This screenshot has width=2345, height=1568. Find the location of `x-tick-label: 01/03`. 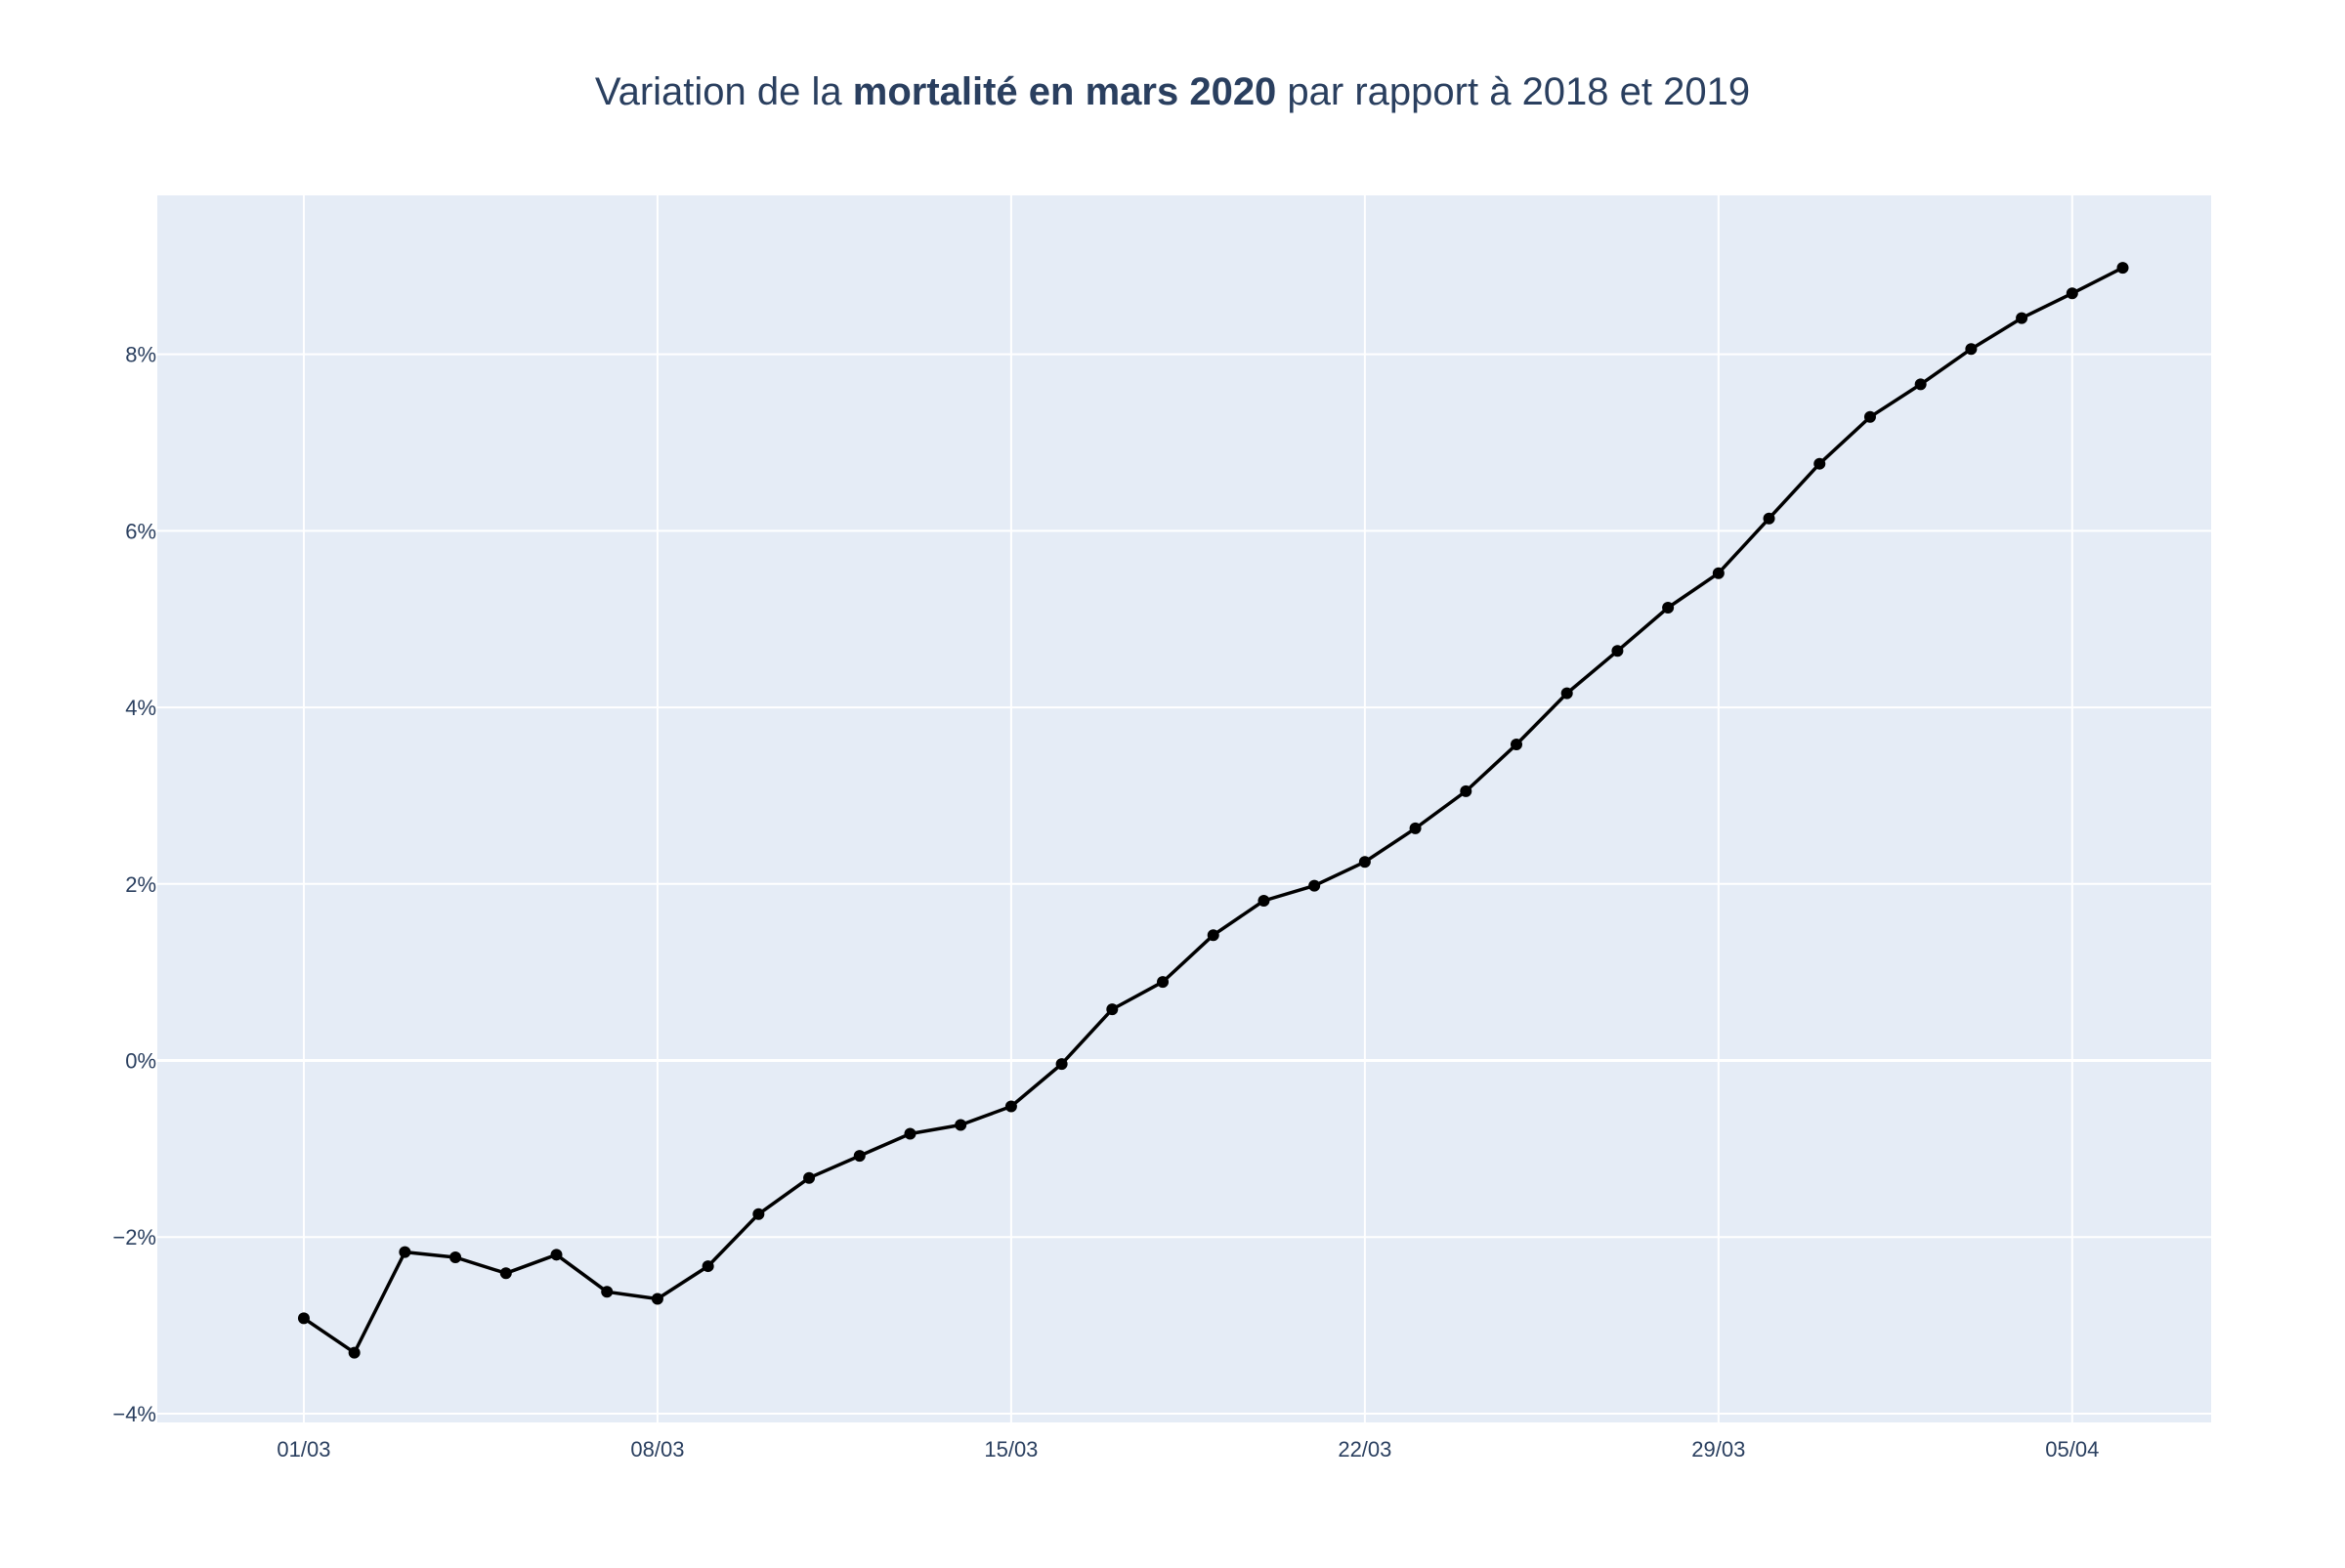

x-tick-label: 01/03 is located at coordinates (303, 1449).